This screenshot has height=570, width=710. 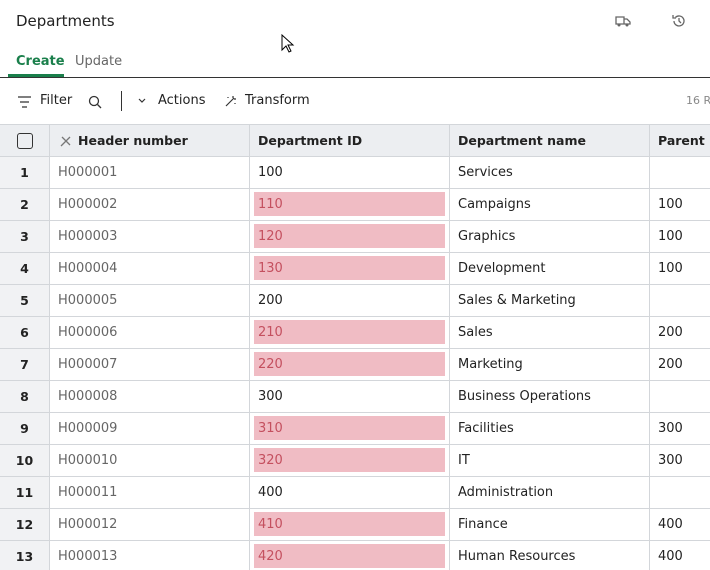 I want to click on column-header-label: Parent ID, so click(x=684, y=140).